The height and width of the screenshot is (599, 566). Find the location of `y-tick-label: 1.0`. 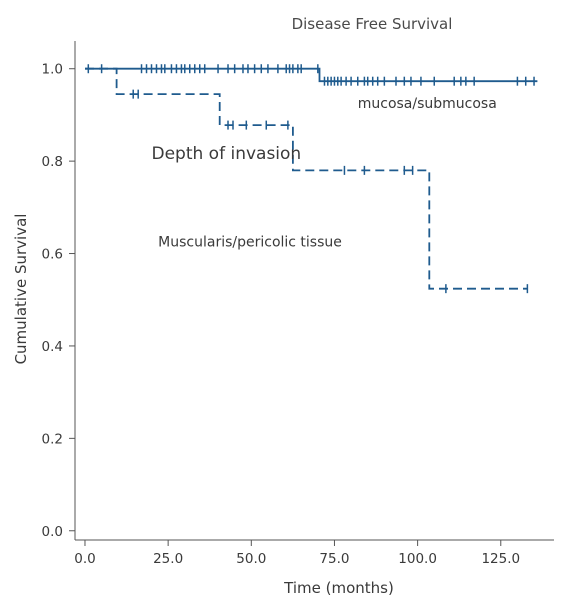

y-tick-label: 1.0 is located at coordinates (52, 70).